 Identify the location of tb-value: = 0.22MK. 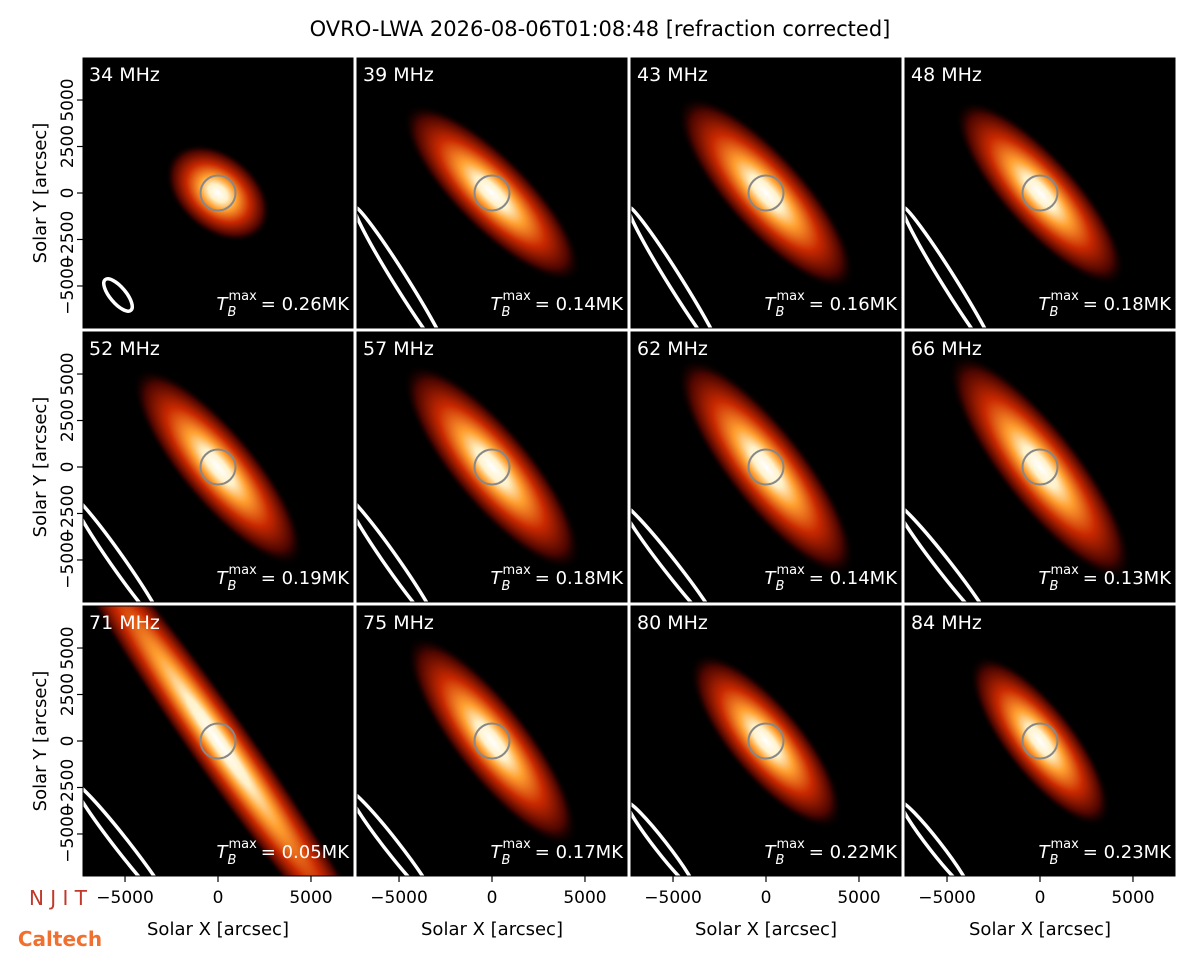
(853, 852).